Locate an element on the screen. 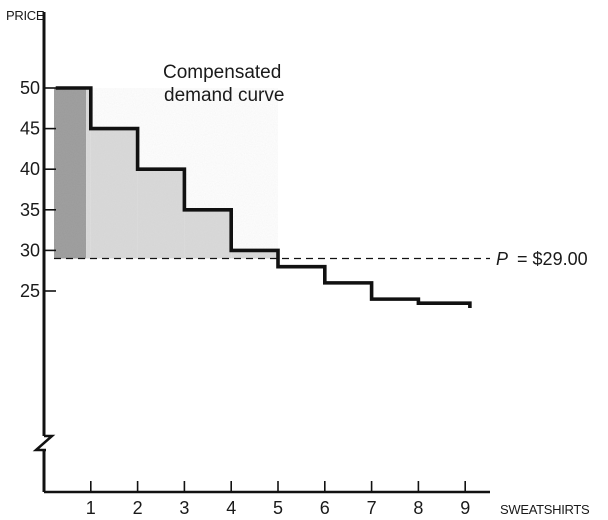 The image size is (608, 520). surplus-texture is located at coordinates (166, 173).